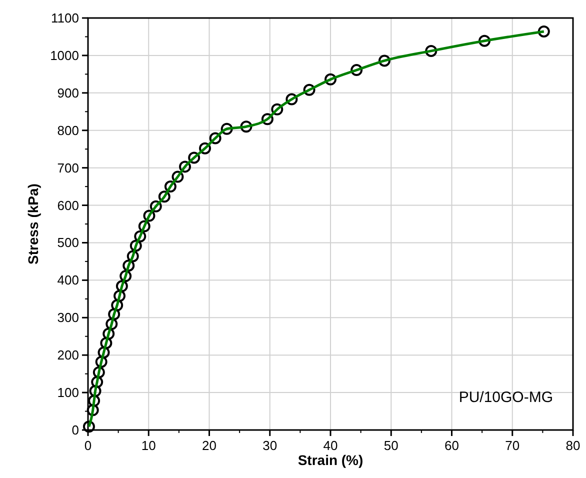  I want to click on x-tick-label: 0, so click(88, 445).